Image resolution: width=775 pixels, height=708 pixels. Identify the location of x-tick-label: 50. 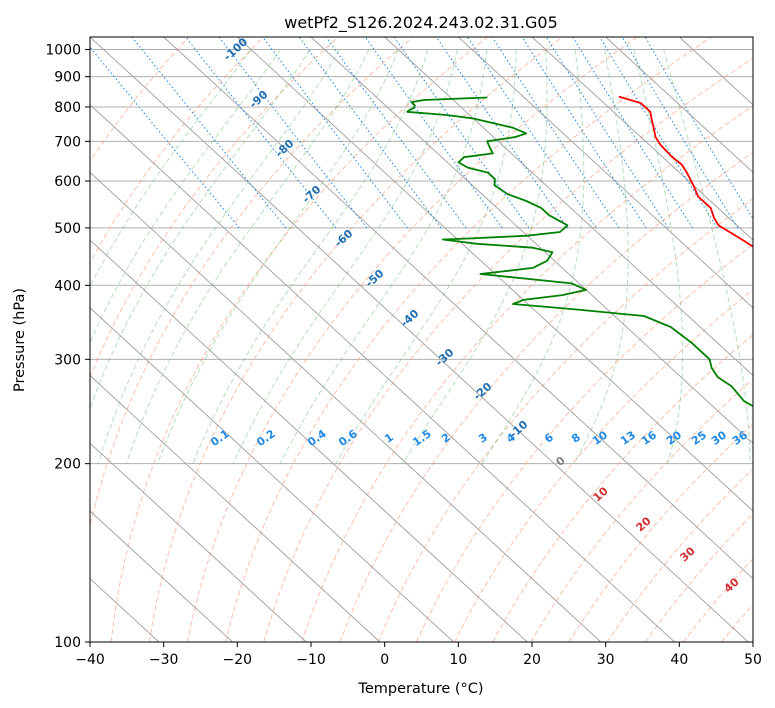
(753, 660).